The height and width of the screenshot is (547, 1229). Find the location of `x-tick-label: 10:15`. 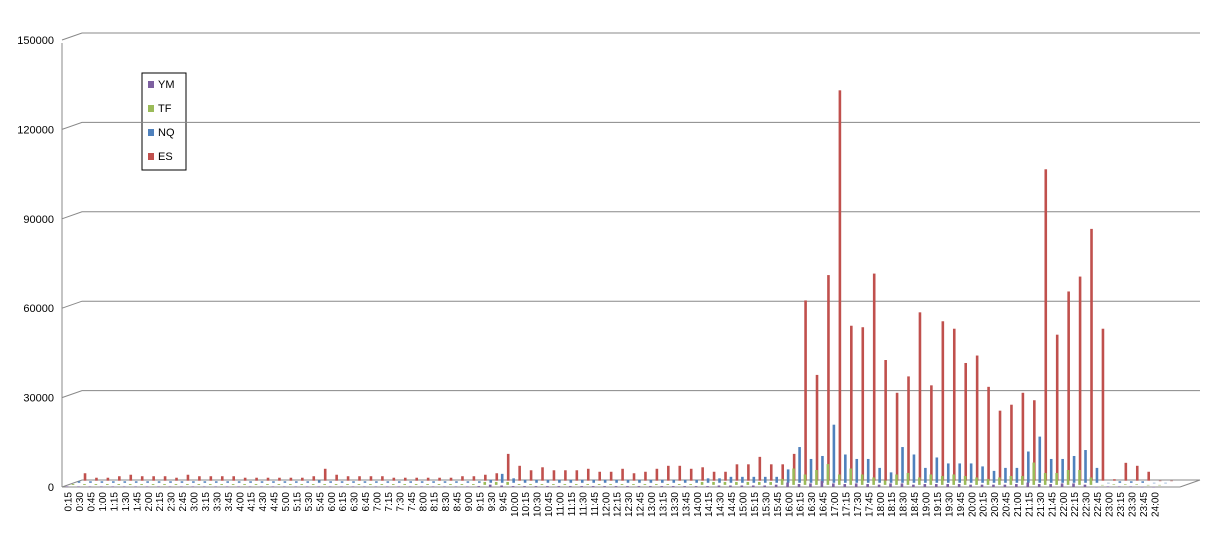

x-tick-label: 10:15 is located at coordinates (526, 504).